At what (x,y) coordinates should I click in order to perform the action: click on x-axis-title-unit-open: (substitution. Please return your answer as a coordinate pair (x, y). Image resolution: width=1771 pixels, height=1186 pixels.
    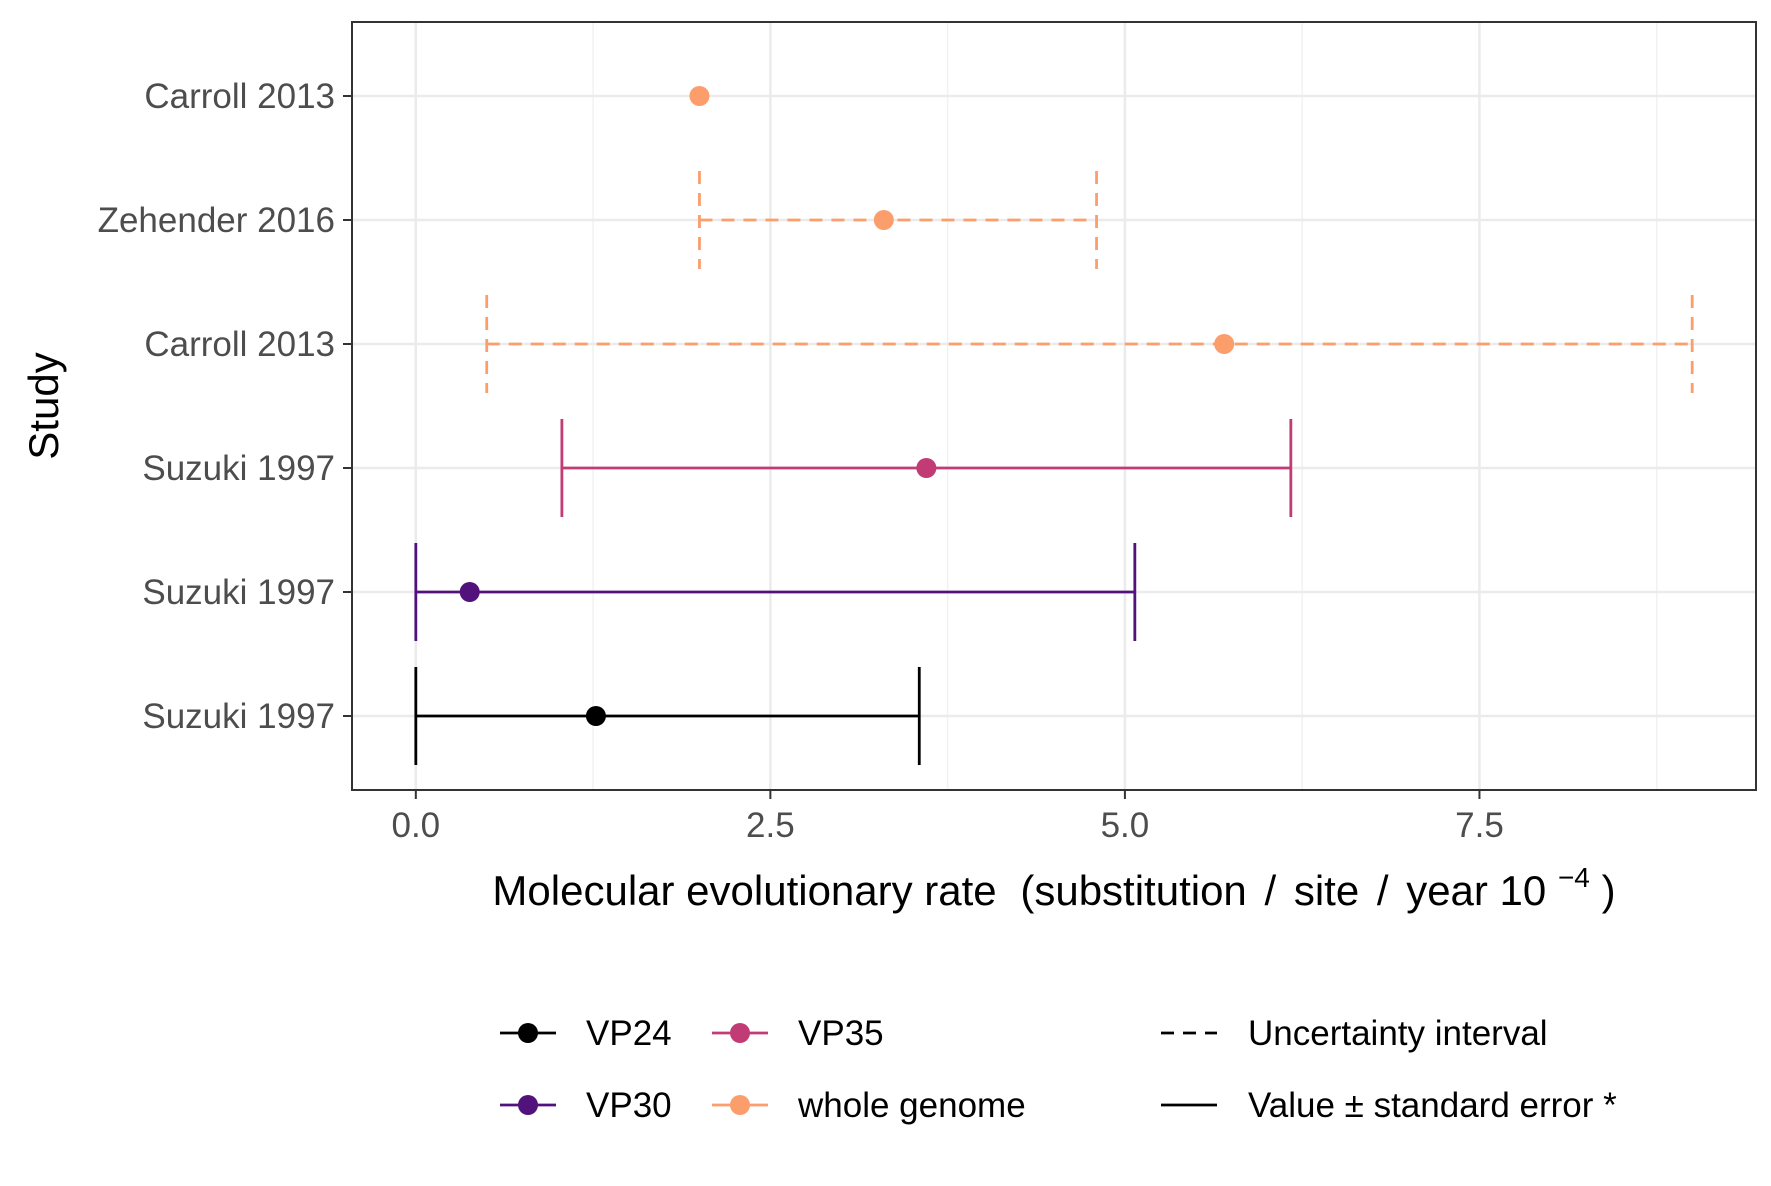
    Looking at the image, I should click on (1133, 890).